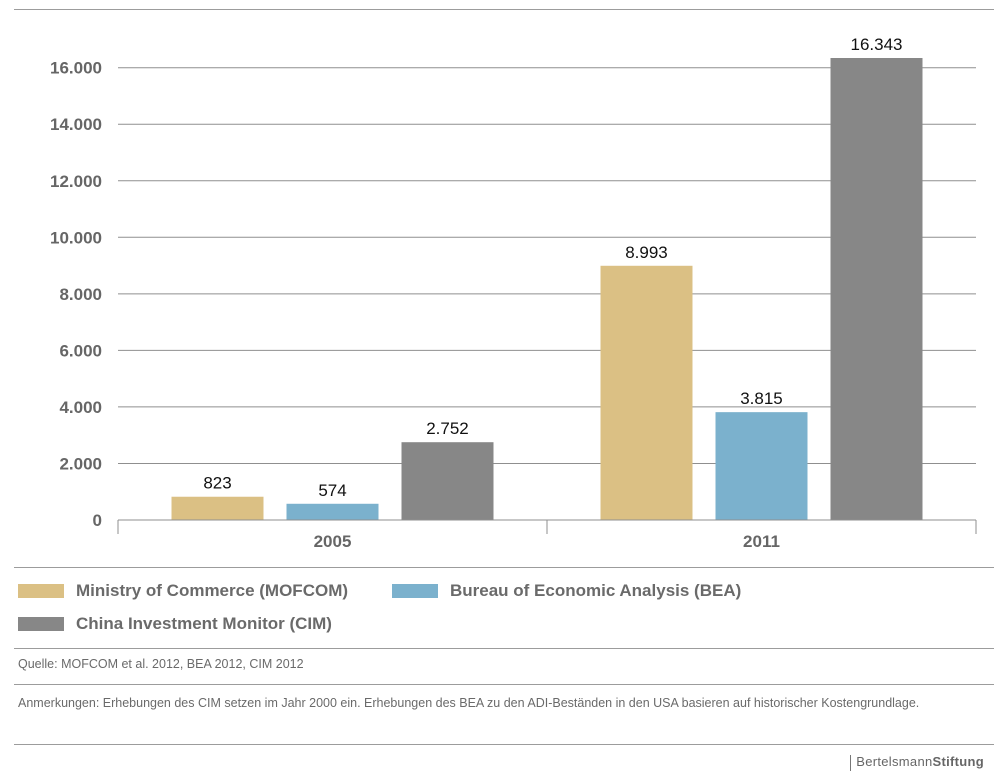  What do you see at coordinates (333, 541) in the screenshot?
I see `x-tick-label: 2005` at bounding box center [333, 541].